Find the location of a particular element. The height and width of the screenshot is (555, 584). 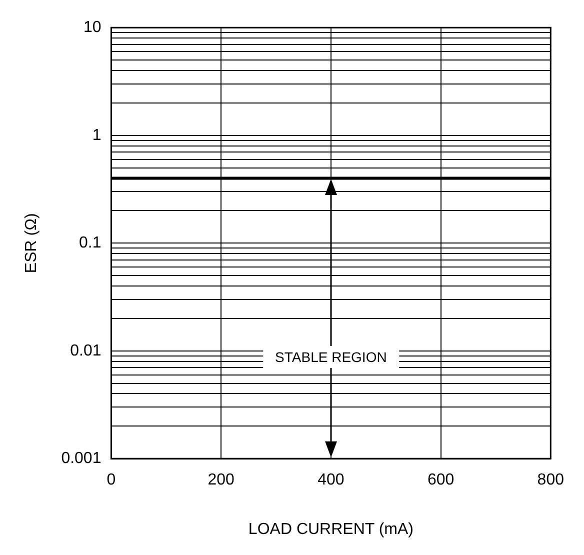

y-tick-label: 0.01 is located at coordinates (86, 351).